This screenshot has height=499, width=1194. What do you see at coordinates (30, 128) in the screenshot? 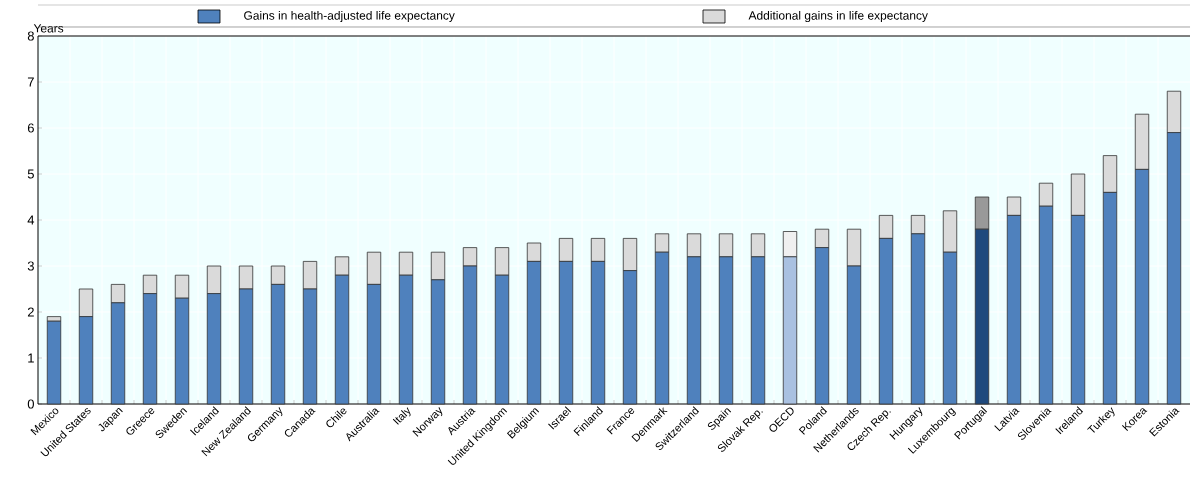
I see `y-tick-label: 6` at bounding box center [30, 128].